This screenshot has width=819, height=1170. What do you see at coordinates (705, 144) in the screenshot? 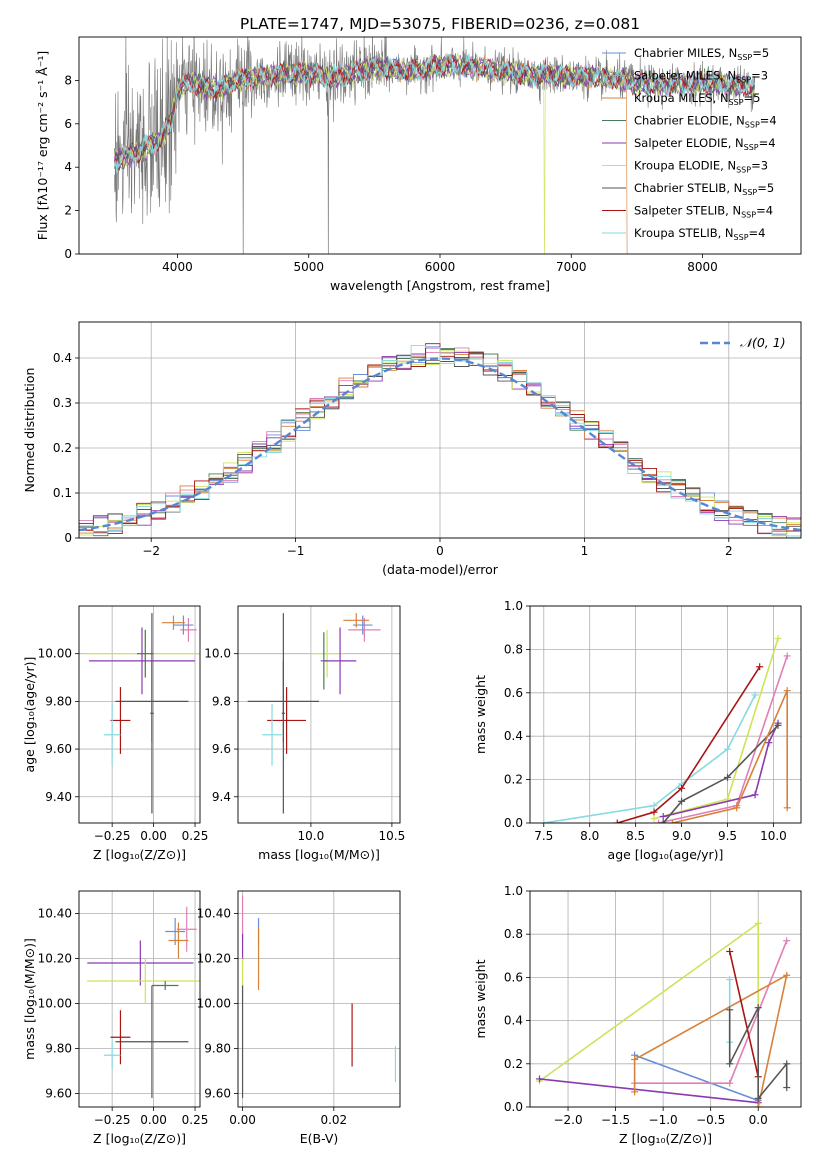
I see `legend-entry: Salpeter ELODIE, NSSP=4` at bounding box center [705, 144].